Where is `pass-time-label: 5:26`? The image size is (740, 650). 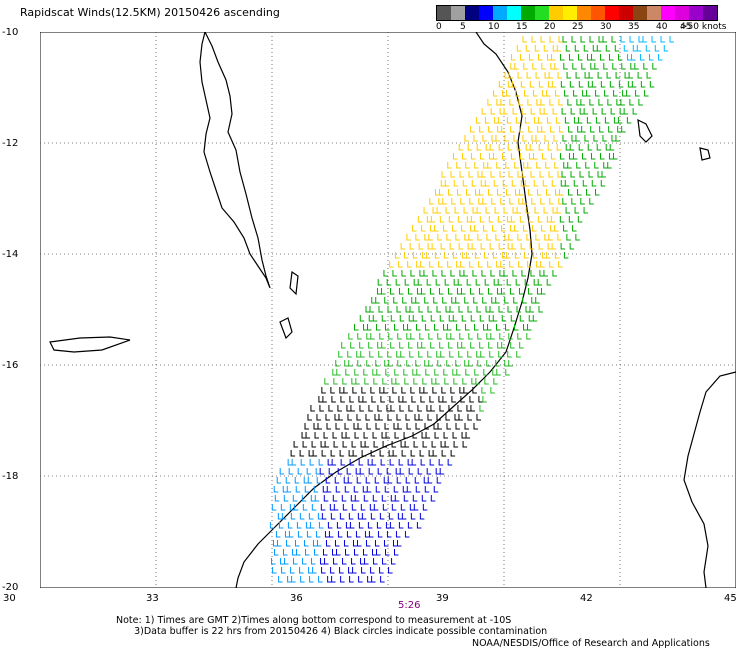
pass-time-label: 5:26 is located at coordinates (409, 605).